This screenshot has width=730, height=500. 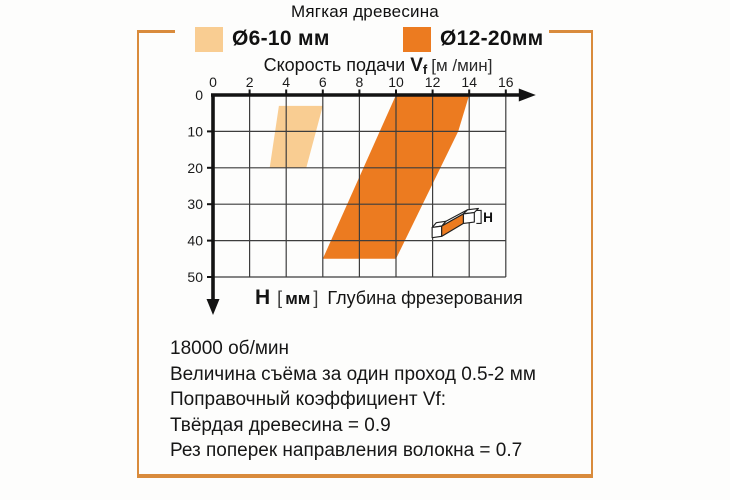 What do you see at coordinates (286, 82) in the screenshot?
I see `svg-text: 4` at bounding box center [286, 82].